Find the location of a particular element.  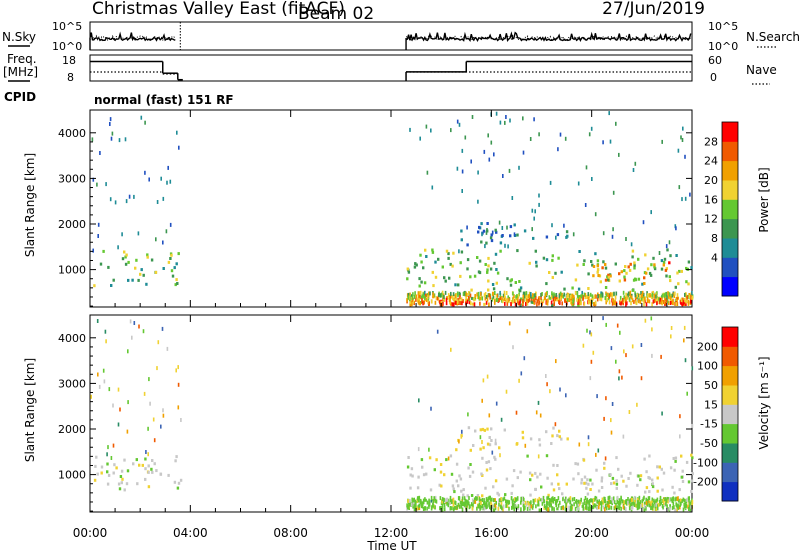

frequency-panel-frame is located at coordinates (391, 68).